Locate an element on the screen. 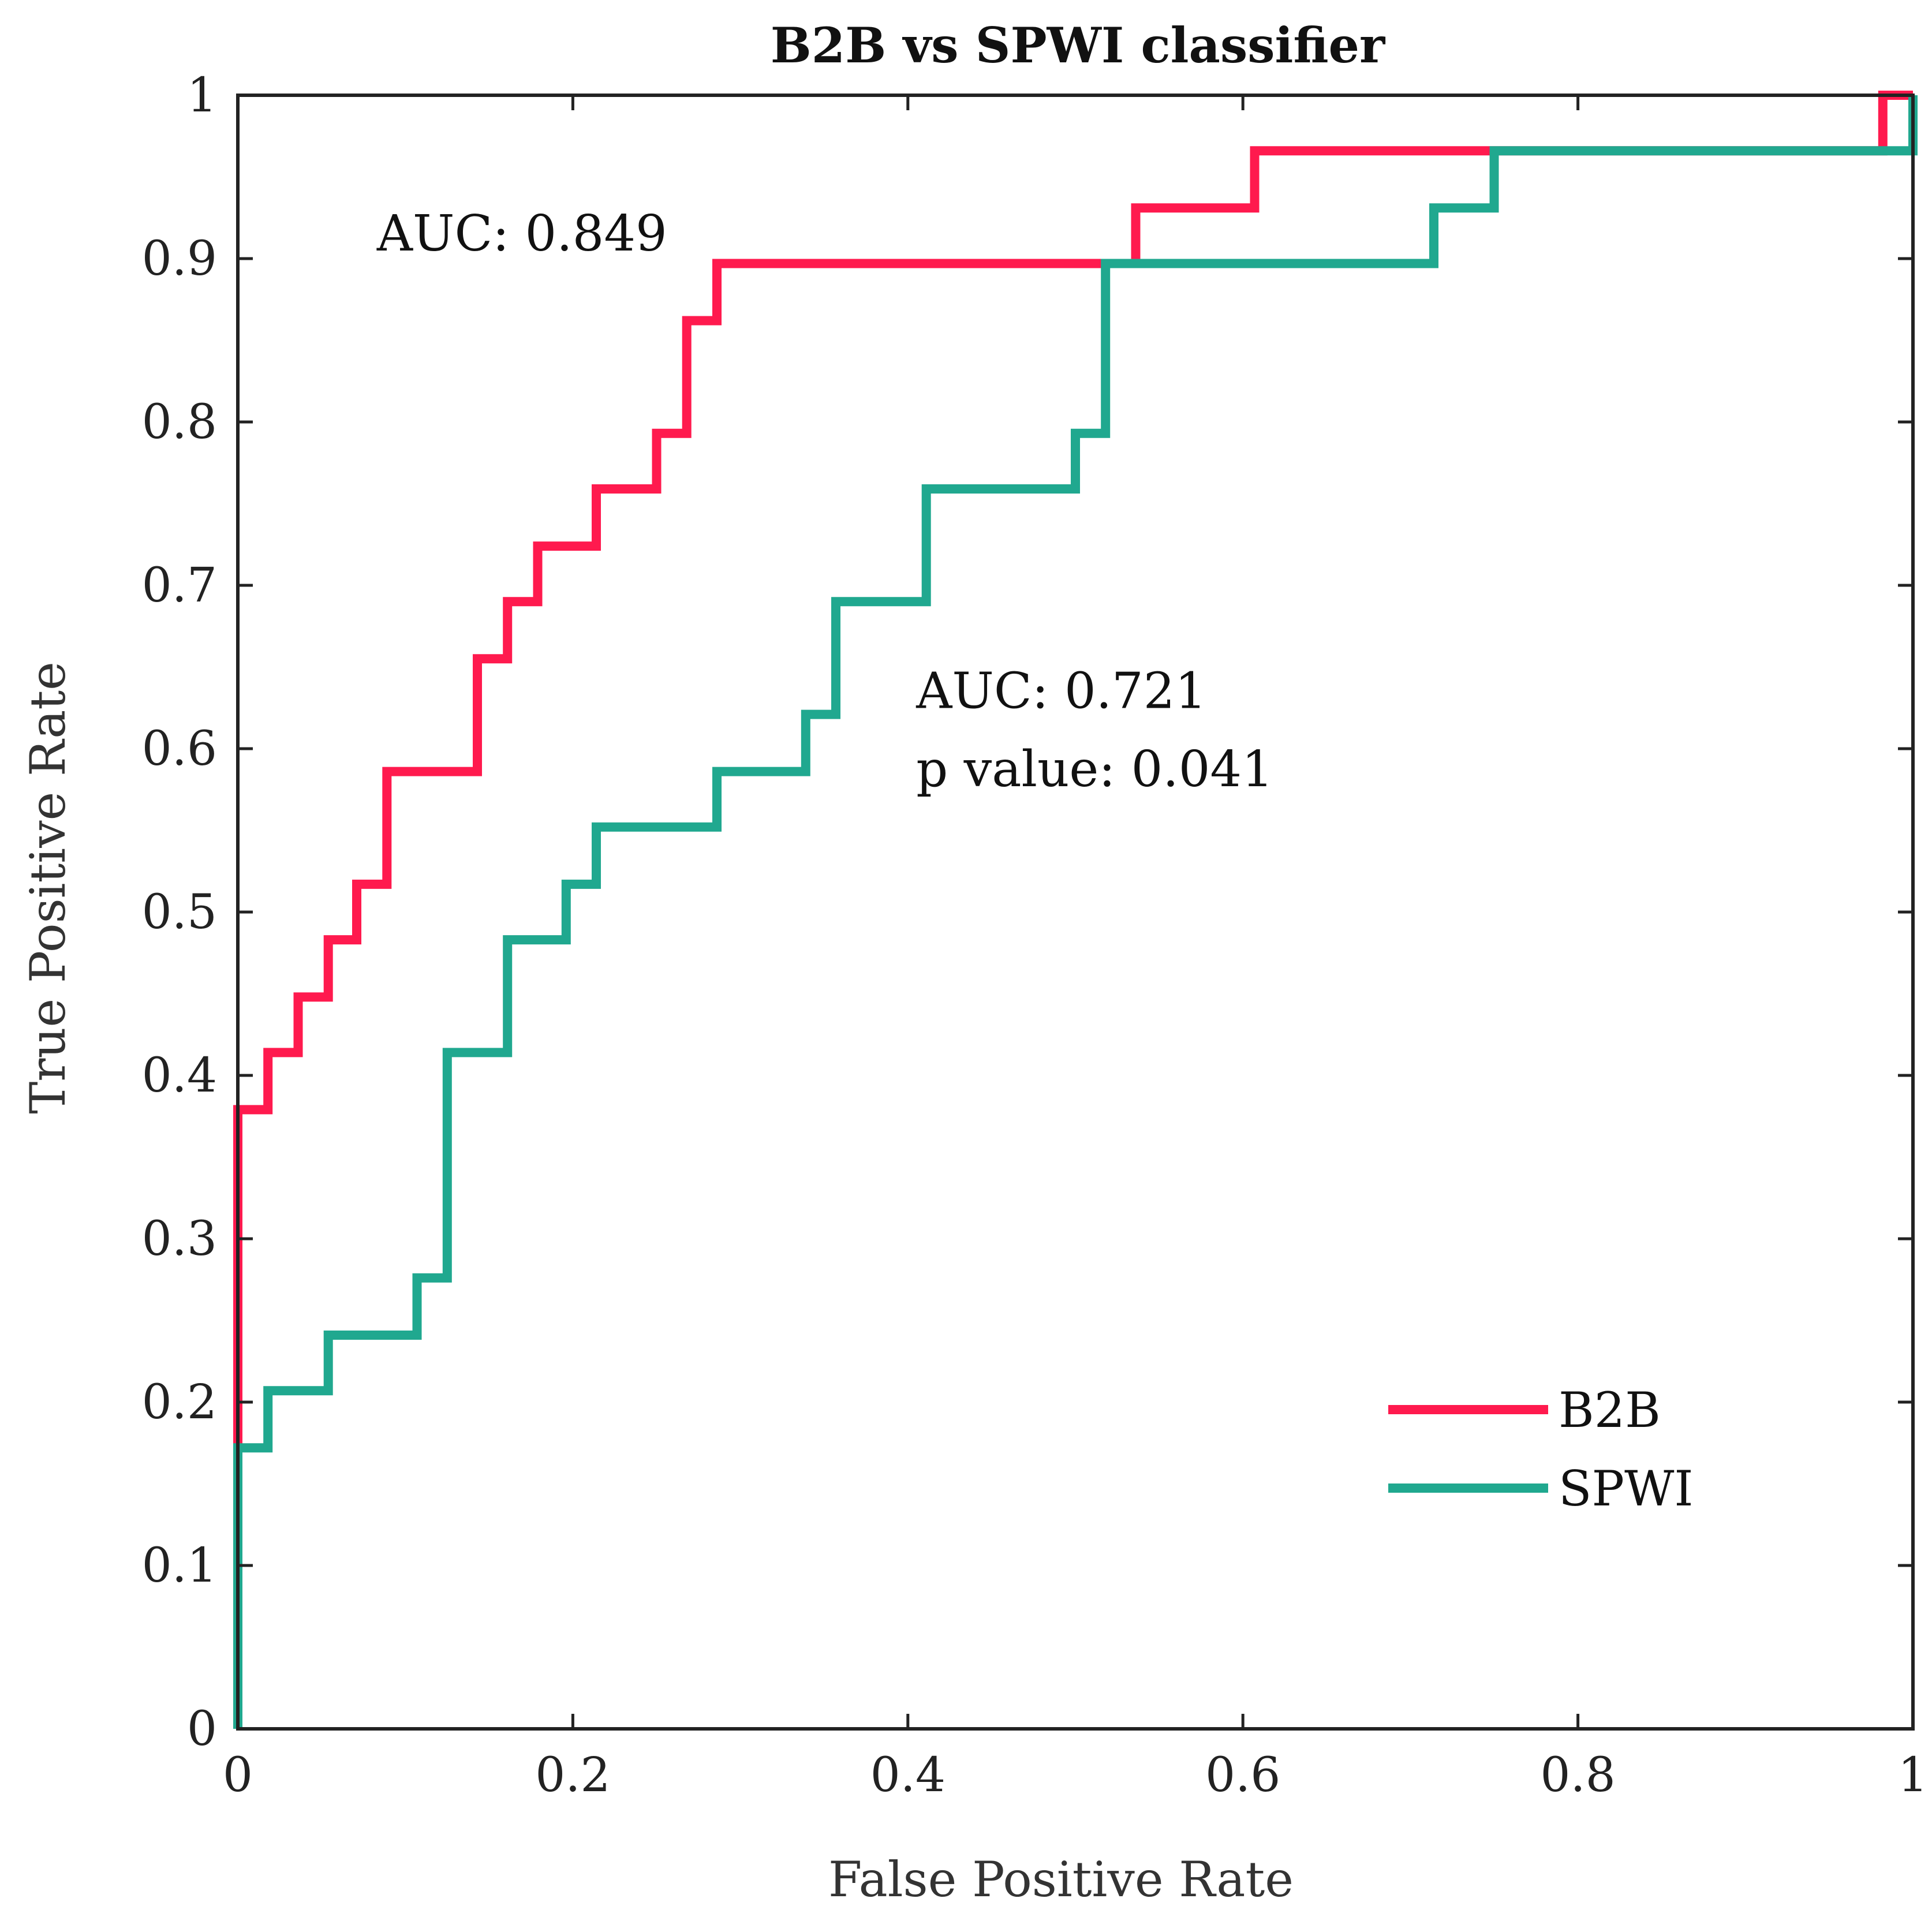 This screenshot has height=1917, width=1932. x-axis-label: False Positive Rate is located at coordinates (1061, 1879).